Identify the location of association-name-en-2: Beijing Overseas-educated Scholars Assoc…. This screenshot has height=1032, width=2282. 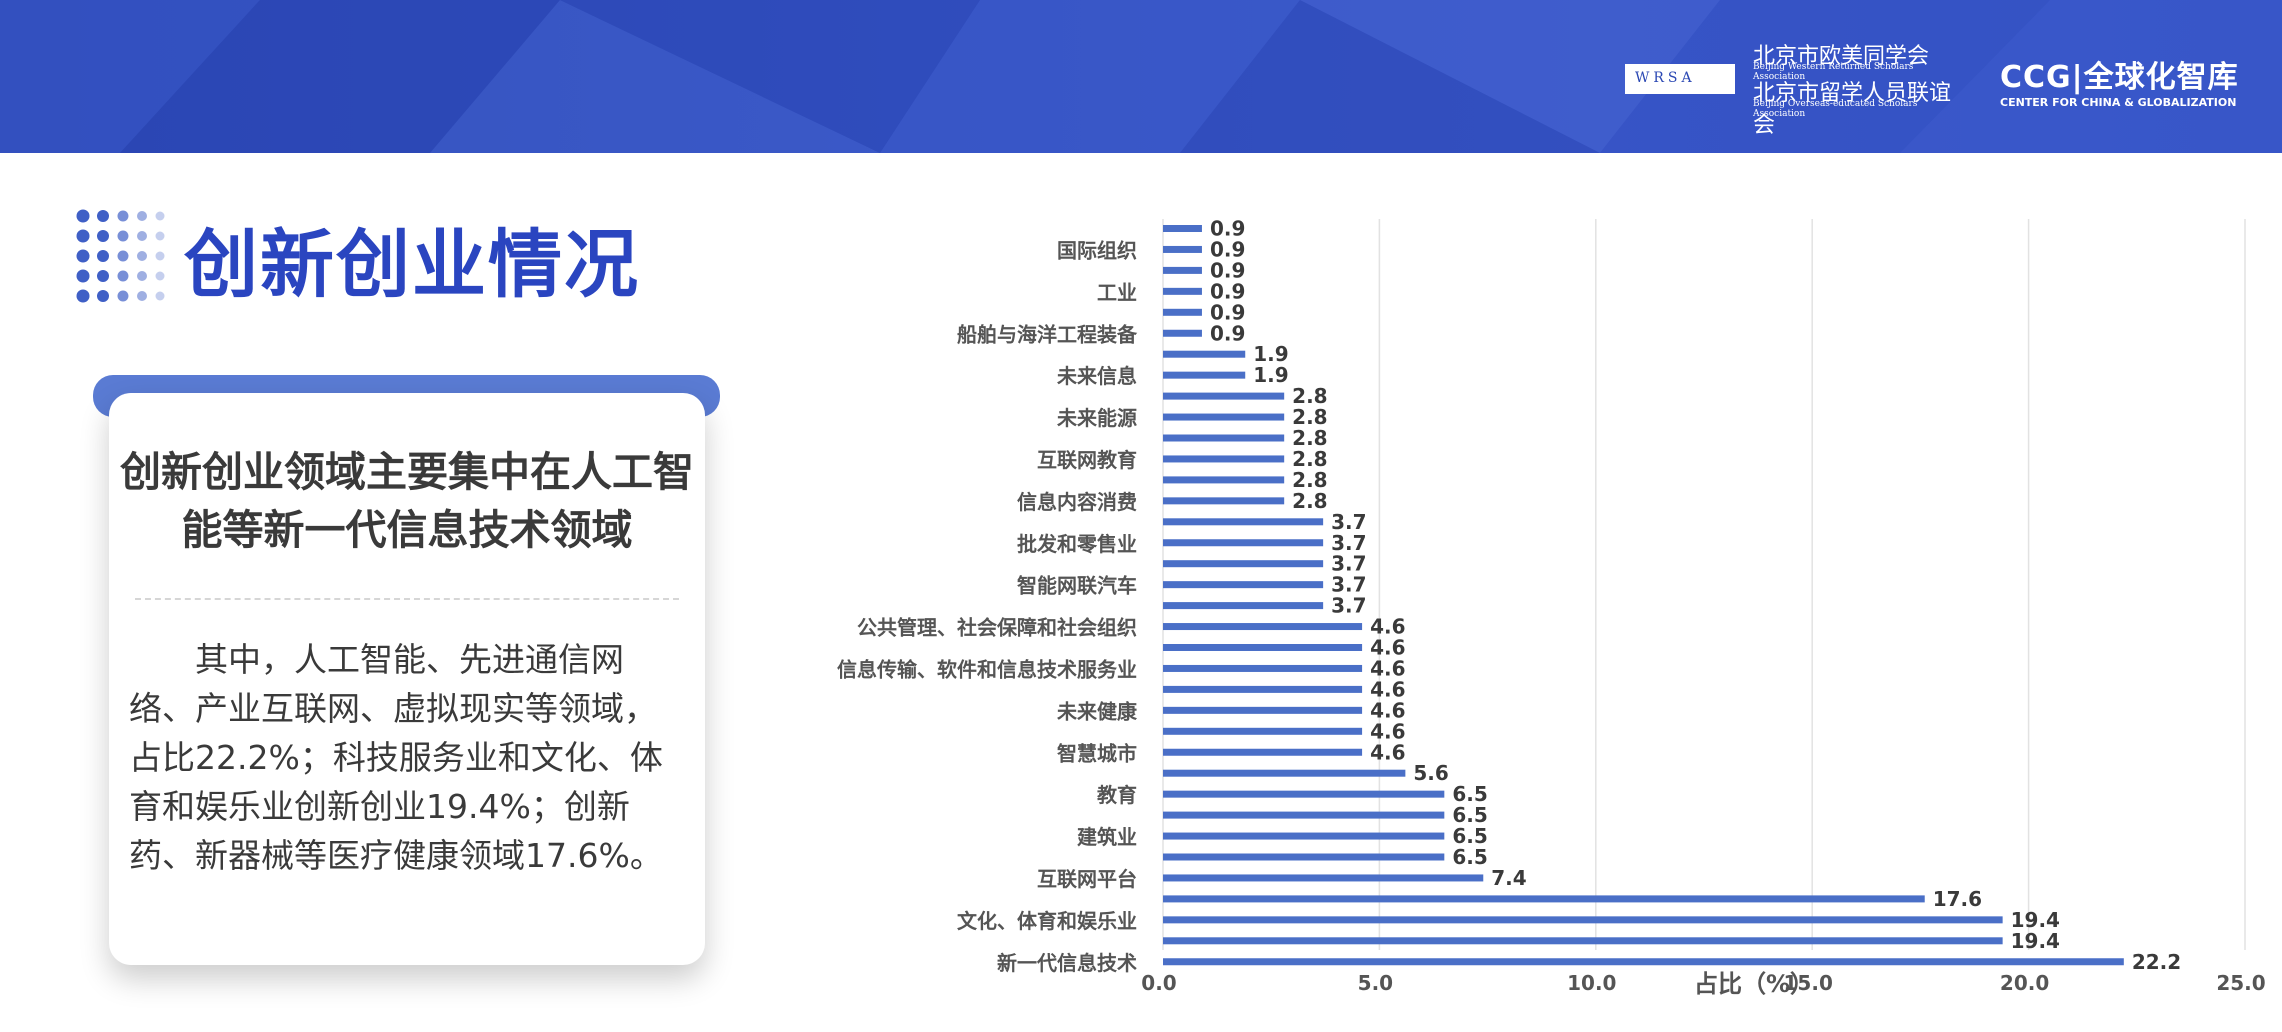
(1835, 109).